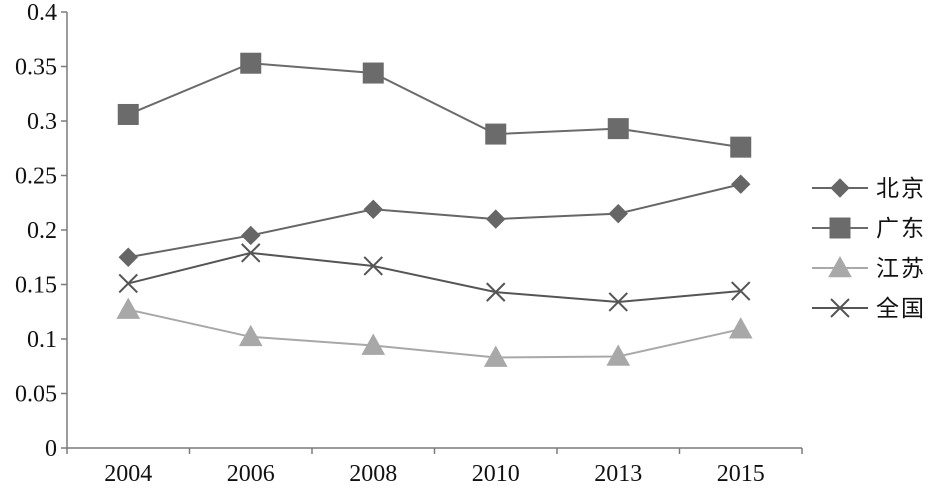 This screenshot has width=938, height=488. I want to click on x-tick-label: 2013, so click(618, 474).